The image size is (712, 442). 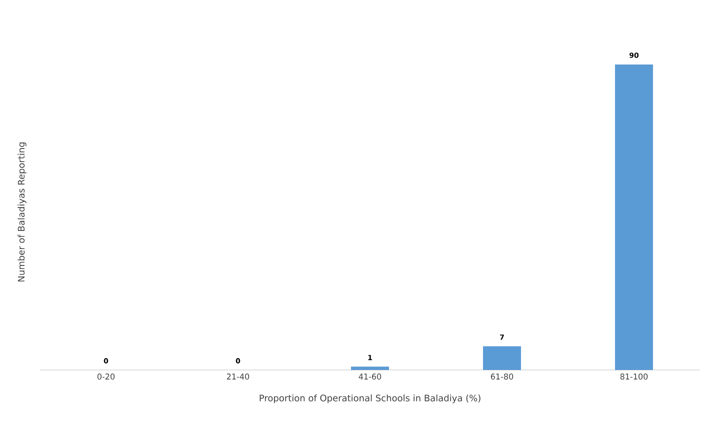 What do you see at coordinates (22, 212) in the screenshot?
I see `y-axis-title: Number of Baladiyas Reporting` at bounding box center [22, 212].